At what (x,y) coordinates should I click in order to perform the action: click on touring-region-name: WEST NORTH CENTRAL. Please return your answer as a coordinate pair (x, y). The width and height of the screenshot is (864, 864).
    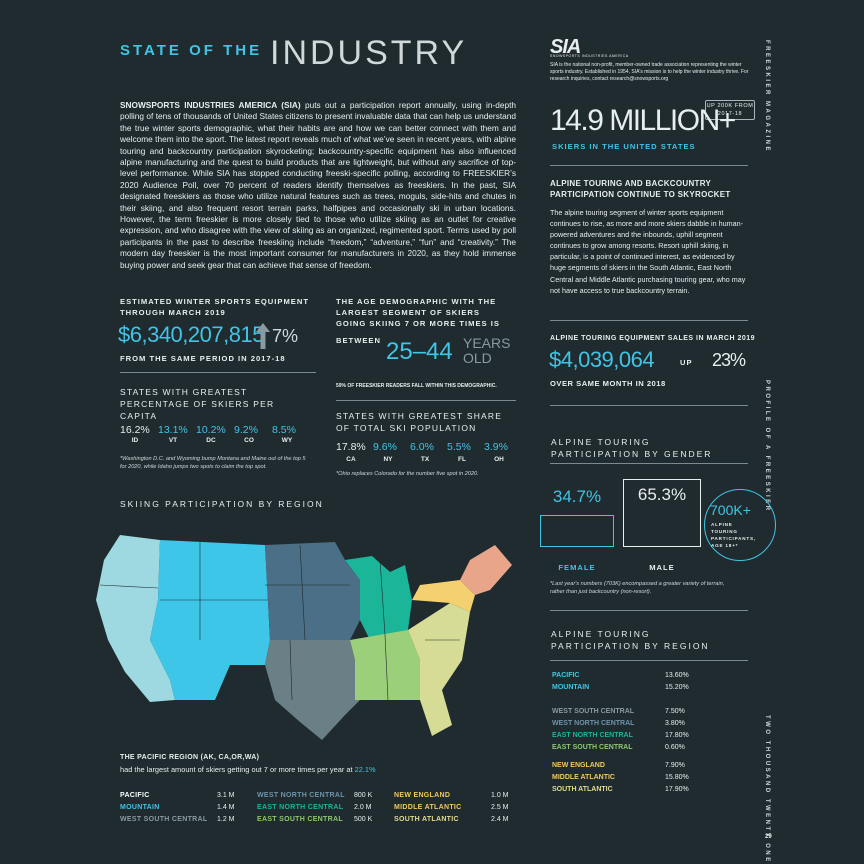
    Looking at the image, I should click on (593, 723).